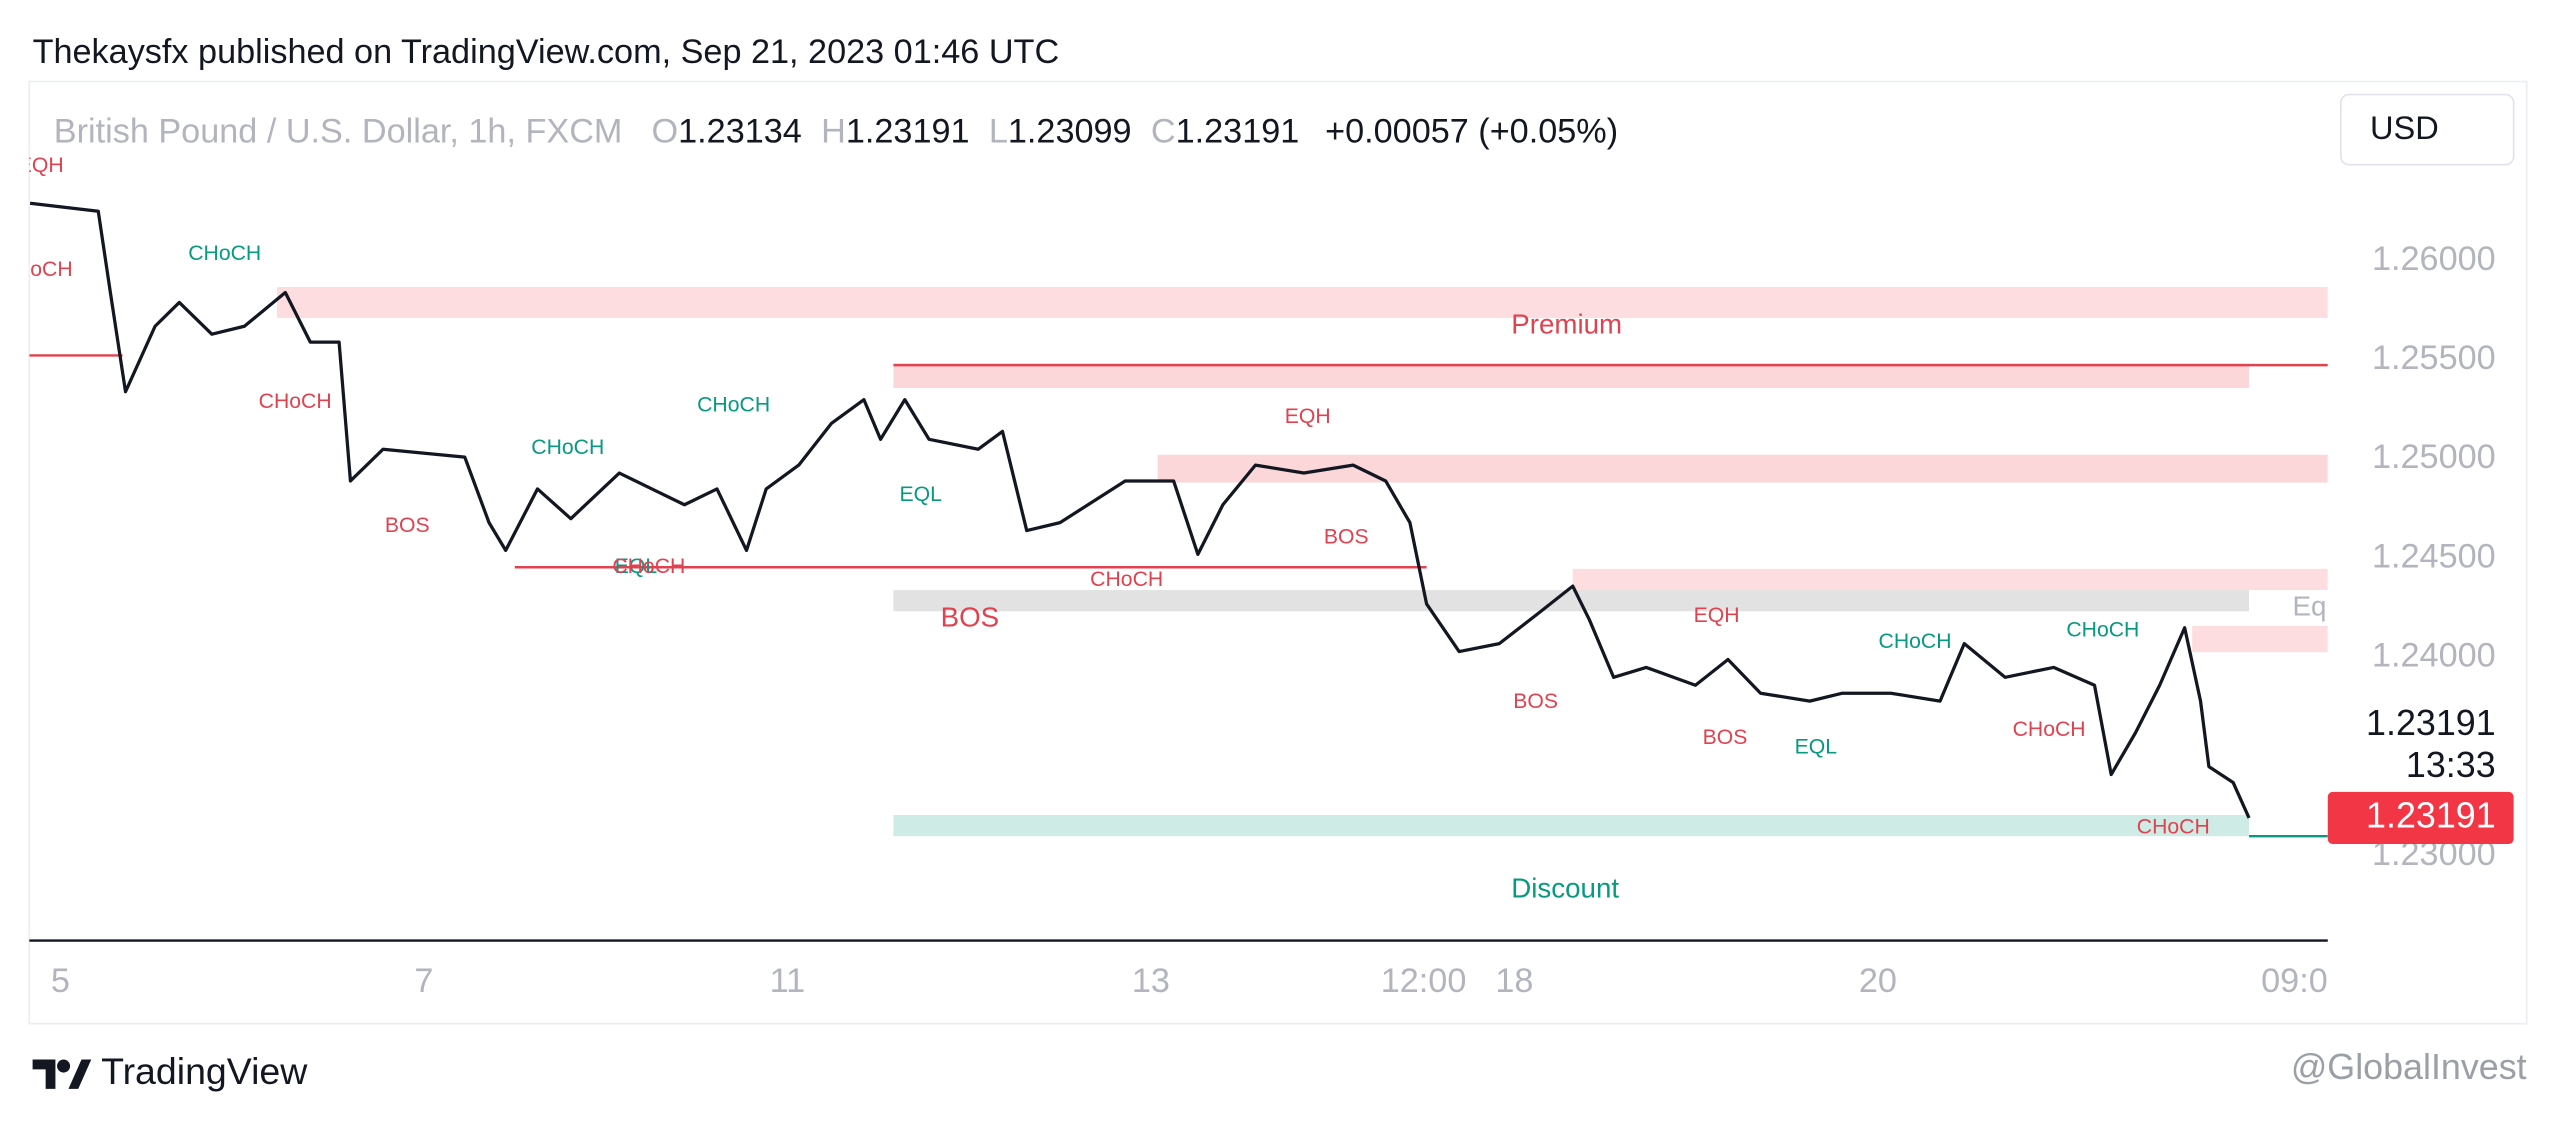 The image size is (2556, 1128). What do you see at coordinates (1471, 132) in the screenshot?
I see `change: +0.00057 (+0.05%)` at bounding box center [1471, 132].